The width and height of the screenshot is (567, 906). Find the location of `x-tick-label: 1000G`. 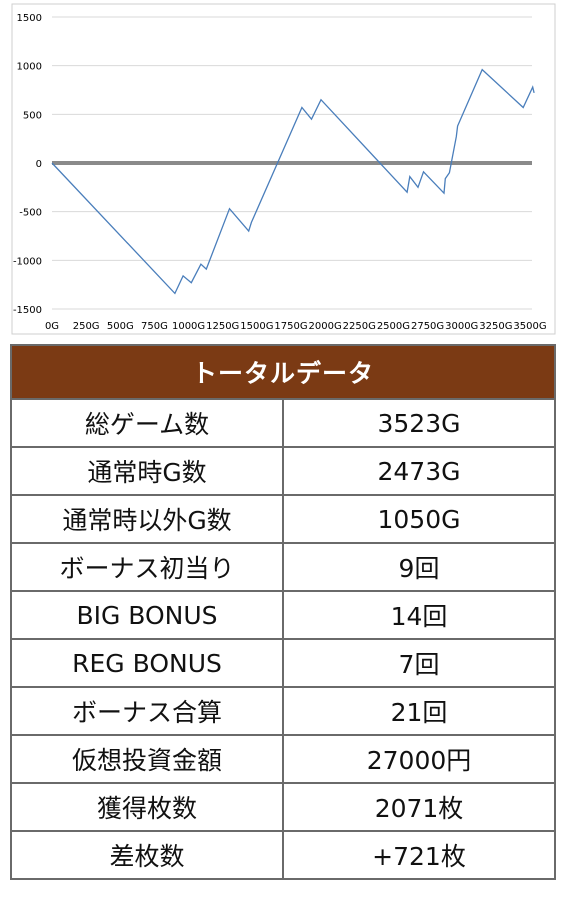

x-tick-label: 1000G is located at coordinates (188, 326).